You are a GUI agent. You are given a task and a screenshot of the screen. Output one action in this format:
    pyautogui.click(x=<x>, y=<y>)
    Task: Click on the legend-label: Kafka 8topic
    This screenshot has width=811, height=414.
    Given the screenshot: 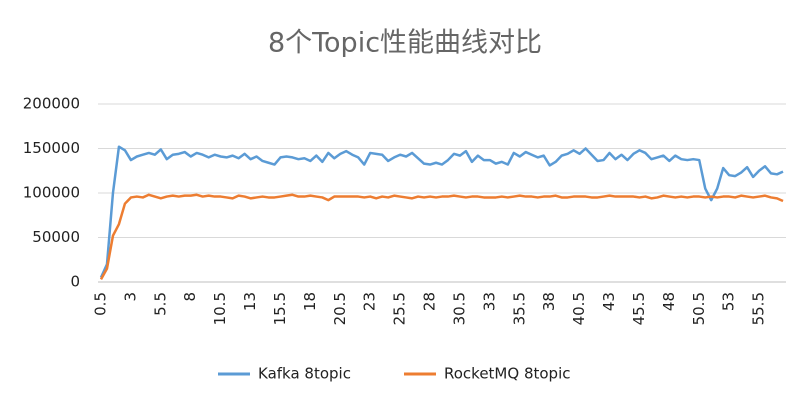 What is the action you would take?
    pyautogui.click(x=304, y=374)
    